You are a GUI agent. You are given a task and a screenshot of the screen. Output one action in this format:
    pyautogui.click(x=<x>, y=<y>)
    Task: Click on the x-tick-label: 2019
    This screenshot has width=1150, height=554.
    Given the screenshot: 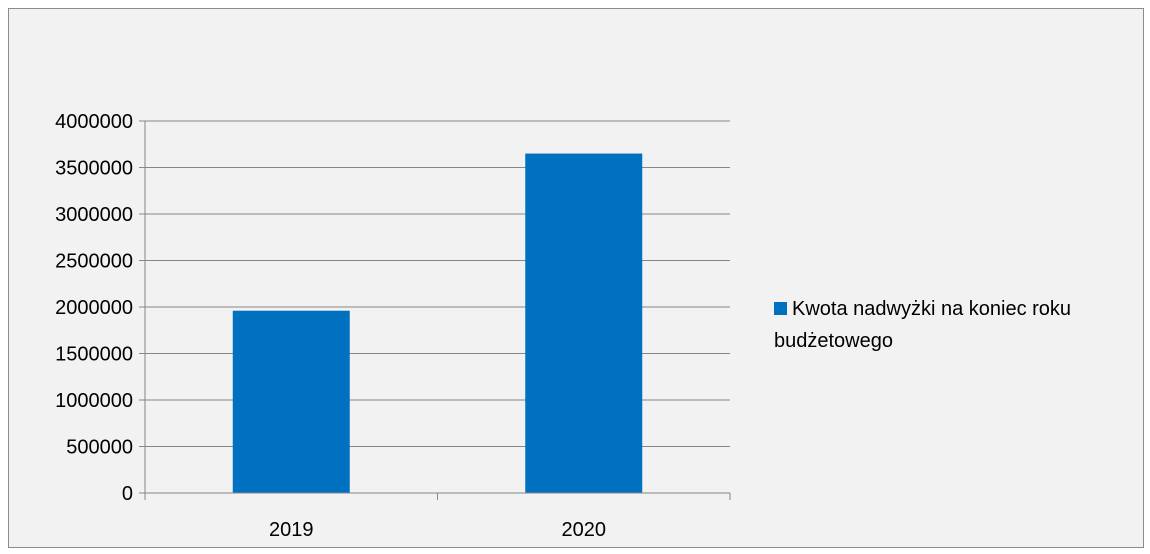 What is the action you would take?
    pyautogui.click(x=291, y=530)
    